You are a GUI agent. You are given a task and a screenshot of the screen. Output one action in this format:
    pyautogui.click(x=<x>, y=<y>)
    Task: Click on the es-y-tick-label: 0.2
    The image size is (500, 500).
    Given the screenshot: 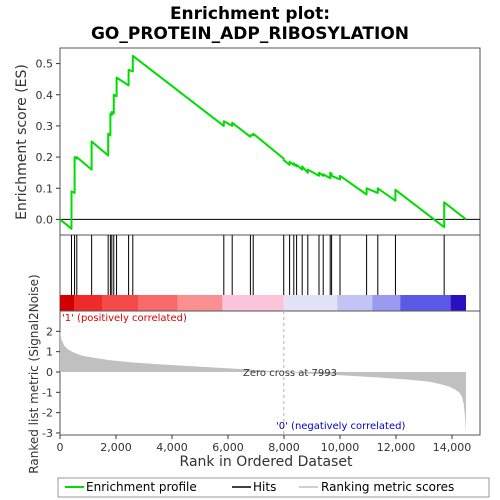 What is the action you would take?
    pyautogui.click(x=45, y=157)
    